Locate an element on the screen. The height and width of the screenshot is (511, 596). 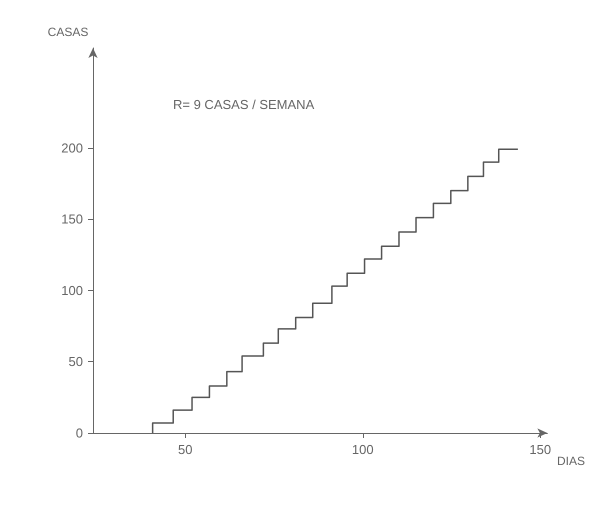
y-tick-label: 150 is located at coordinates (72, 219).